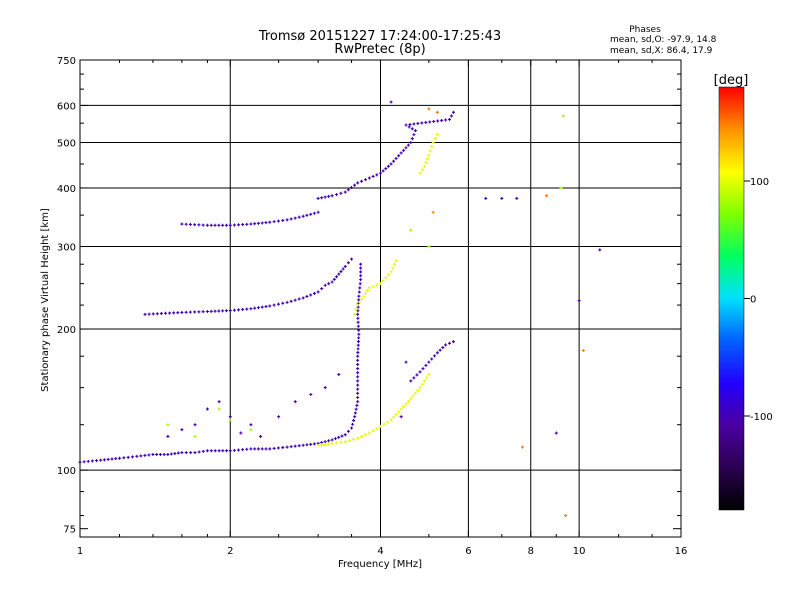 Image resolution: width=800 pixels, height=600 pixels. What do you see at coordinates (579, 551) in the screenshot?
I see `x-tick-label: 10` at bounding box center [579, 551].